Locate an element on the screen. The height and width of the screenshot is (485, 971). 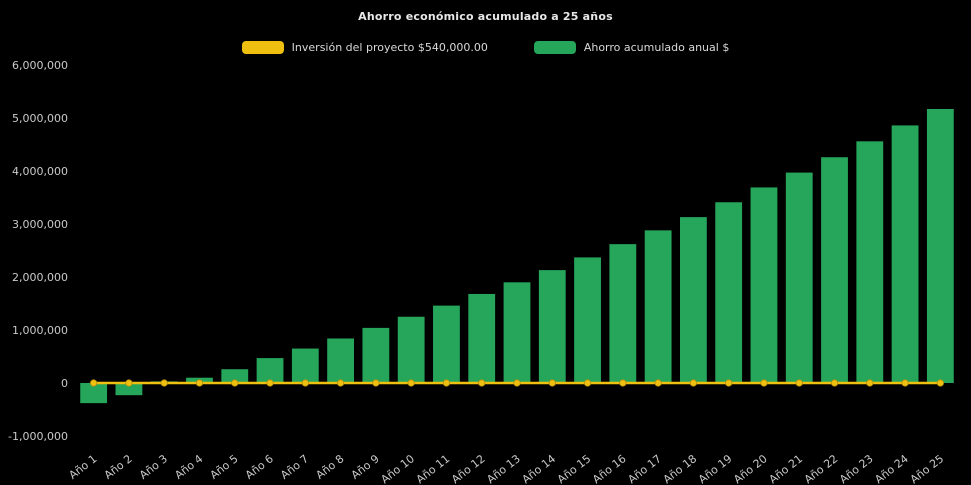
x-axis-tick-label: Año 1 is located at coordinates (82, 467).